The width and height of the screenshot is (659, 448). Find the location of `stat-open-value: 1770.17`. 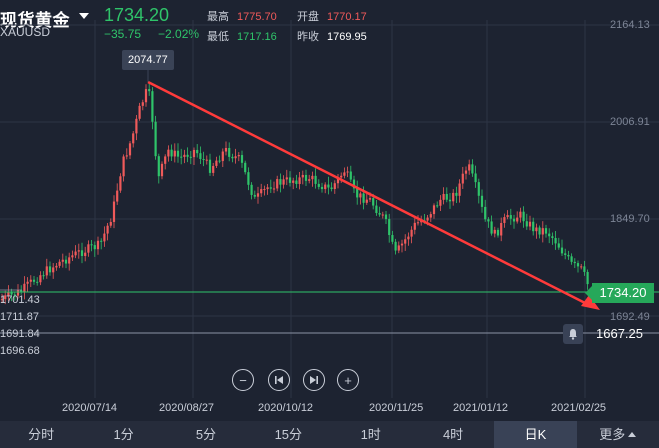

stat-open-value: 1770.17 is located at coordinates (347, 17).